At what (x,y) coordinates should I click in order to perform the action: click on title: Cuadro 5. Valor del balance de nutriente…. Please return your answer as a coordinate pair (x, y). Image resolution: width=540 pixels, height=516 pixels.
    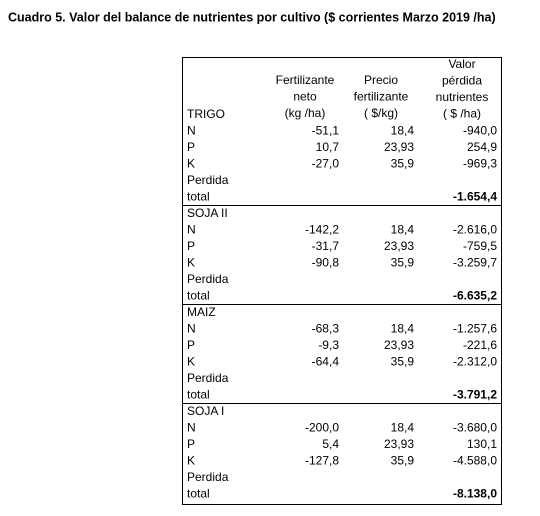
    Looking at the image, I should click on (252, 17).